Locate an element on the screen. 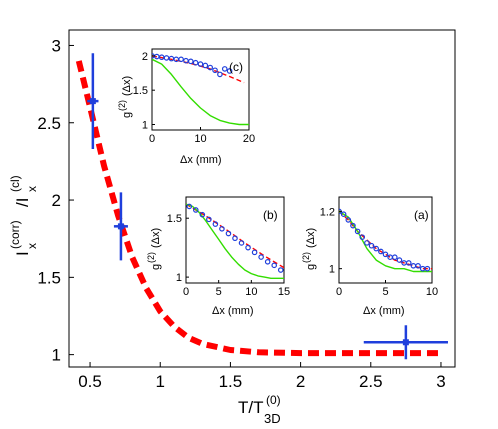 This screenshot has width=498, height=429. inset-a-plot-area is located at coordinates (385, 240).